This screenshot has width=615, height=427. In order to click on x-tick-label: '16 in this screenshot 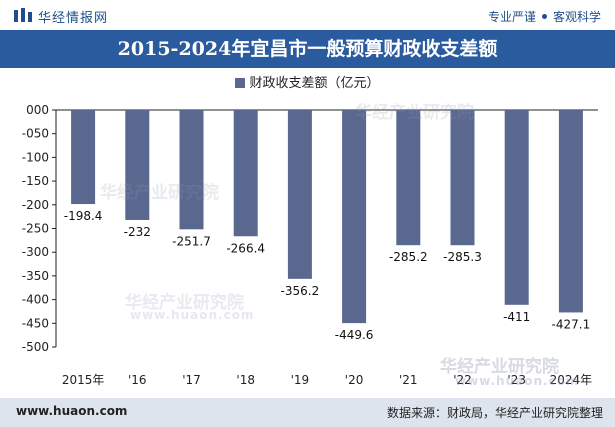, I will do `click(137, 380)`.